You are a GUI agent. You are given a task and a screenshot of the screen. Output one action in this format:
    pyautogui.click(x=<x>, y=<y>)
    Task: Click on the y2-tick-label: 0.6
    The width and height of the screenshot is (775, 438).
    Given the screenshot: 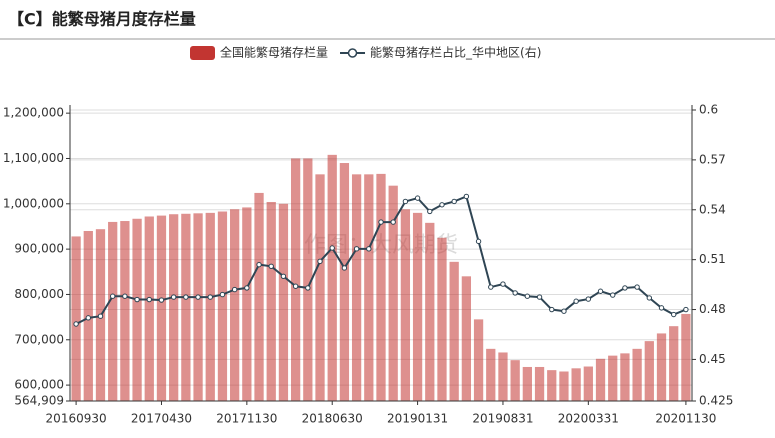 What is the action you would take?
    pyautogui.click(x=708, y=109)
    